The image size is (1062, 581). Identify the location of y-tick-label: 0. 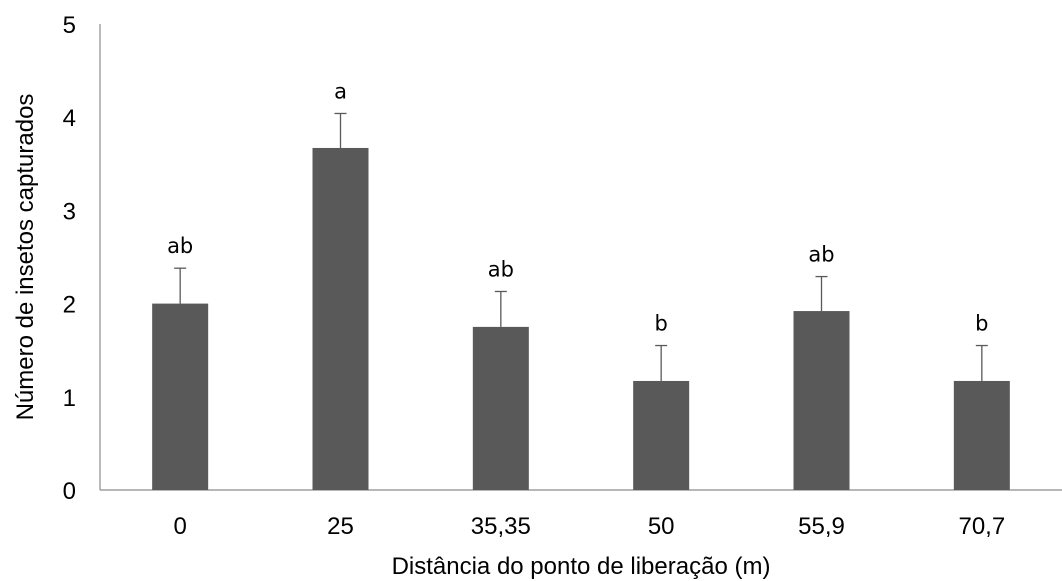
(69, 491).